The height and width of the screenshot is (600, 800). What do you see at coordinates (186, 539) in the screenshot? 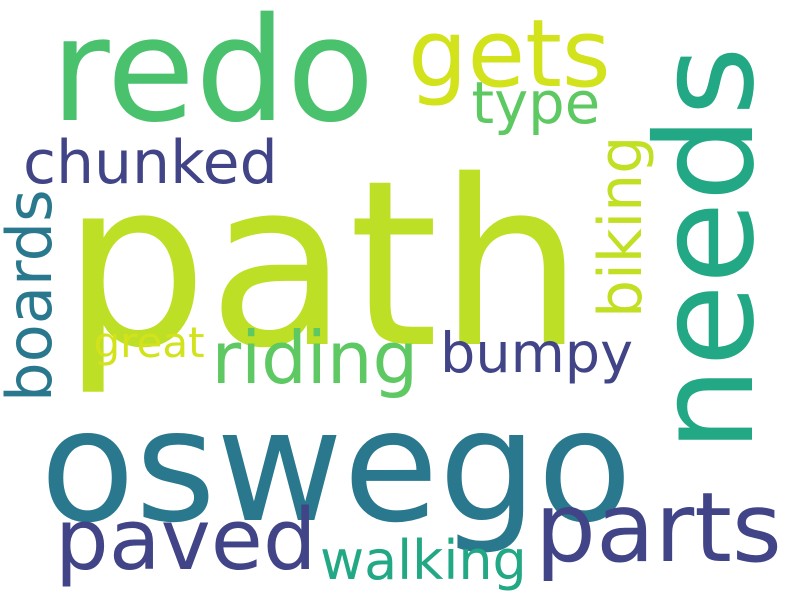
I see `word-paved: paved` at bounding box center [186, 539].